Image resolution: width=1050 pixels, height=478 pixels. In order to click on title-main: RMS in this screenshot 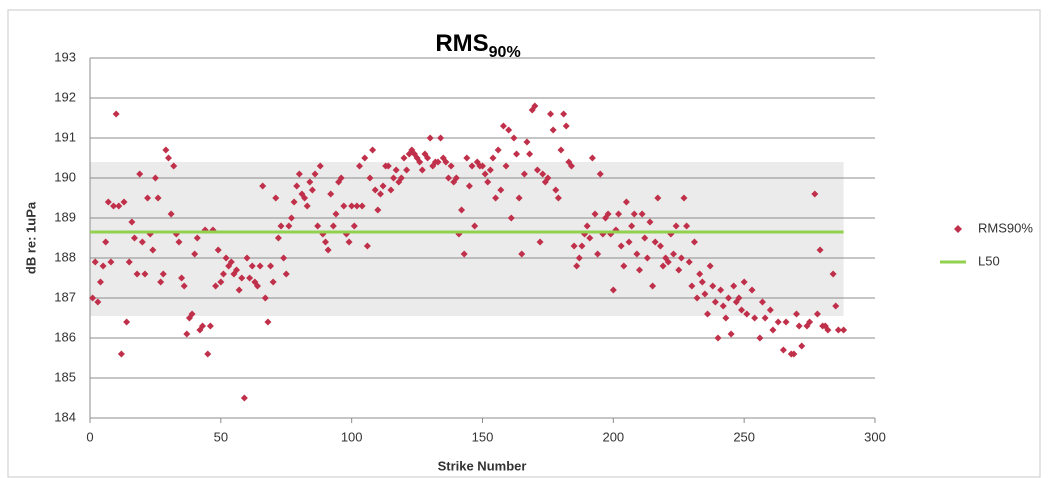, I will do `click(461, 43)`.